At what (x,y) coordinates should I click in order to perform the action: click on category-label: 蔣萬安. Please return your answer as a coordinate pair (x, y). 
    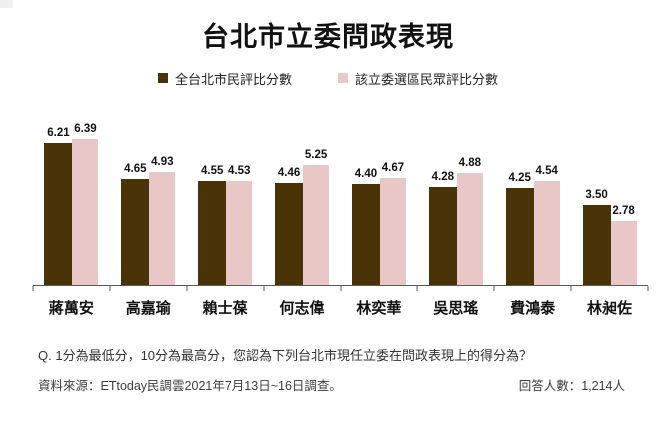
    Looking at the image, I should click on (71, 308).